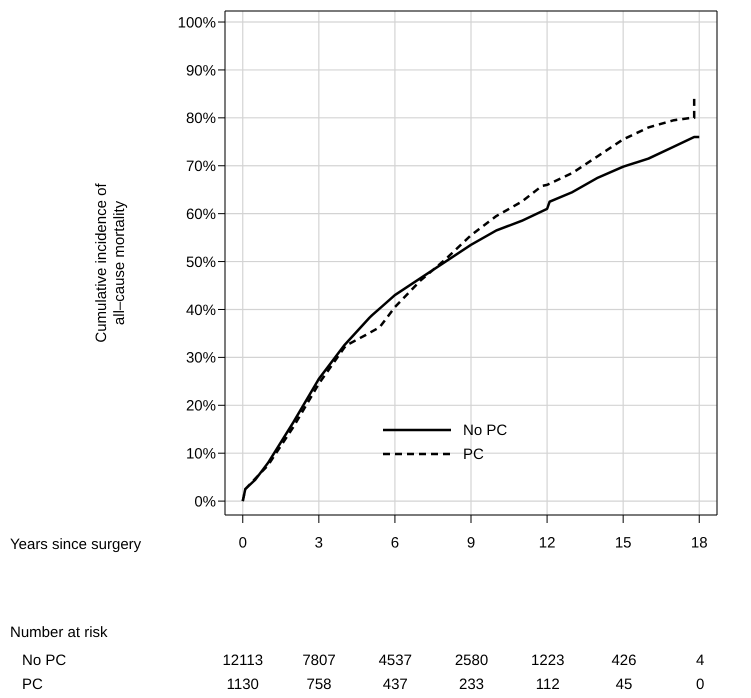 The width and height of the screenshot is (751, 698). What do you see at coordinates (624, 660) in the screenshot?
I see `text: 426` at bounding box center [624, 660].